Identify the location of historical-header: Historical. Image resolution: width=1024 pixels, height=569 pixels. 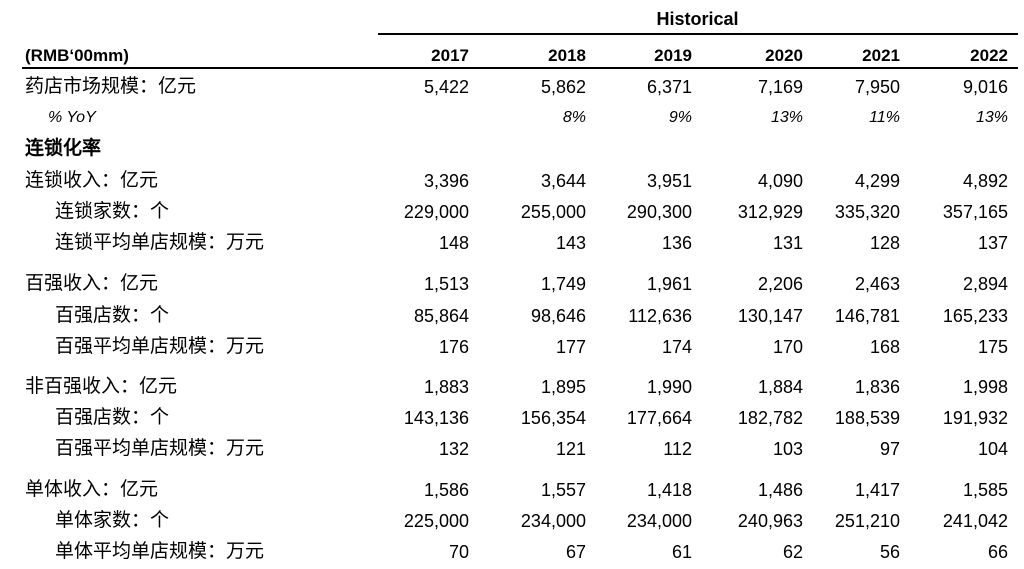
(697, 19).